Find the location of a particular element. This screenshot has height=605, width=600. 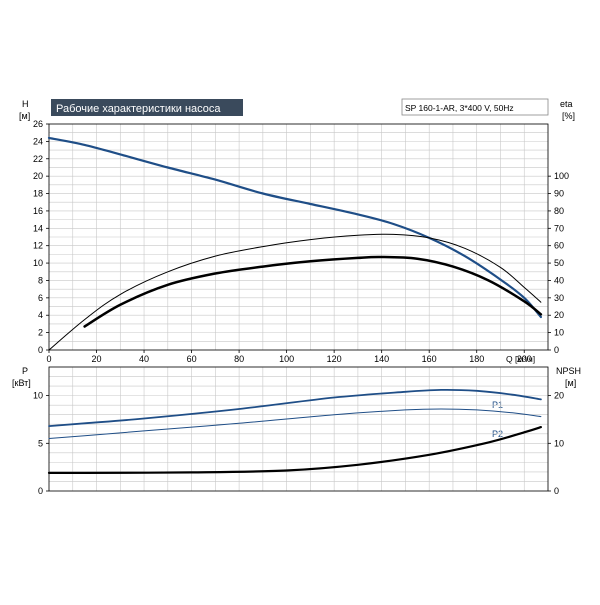

x-tick-label: 0 is located at coordinates (48, 359).